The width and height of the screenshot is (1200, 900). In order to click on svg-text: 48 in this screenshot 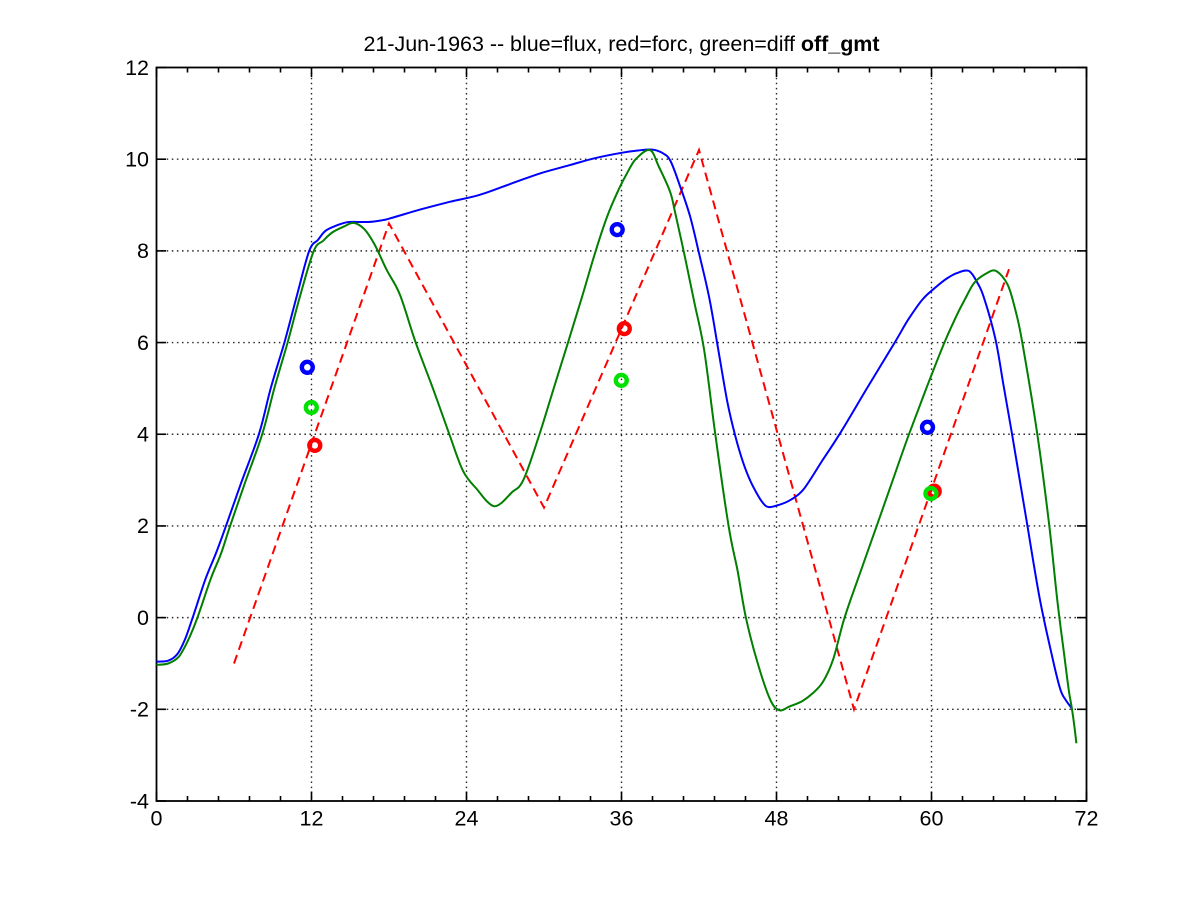, I will do `click(777, 819)`.